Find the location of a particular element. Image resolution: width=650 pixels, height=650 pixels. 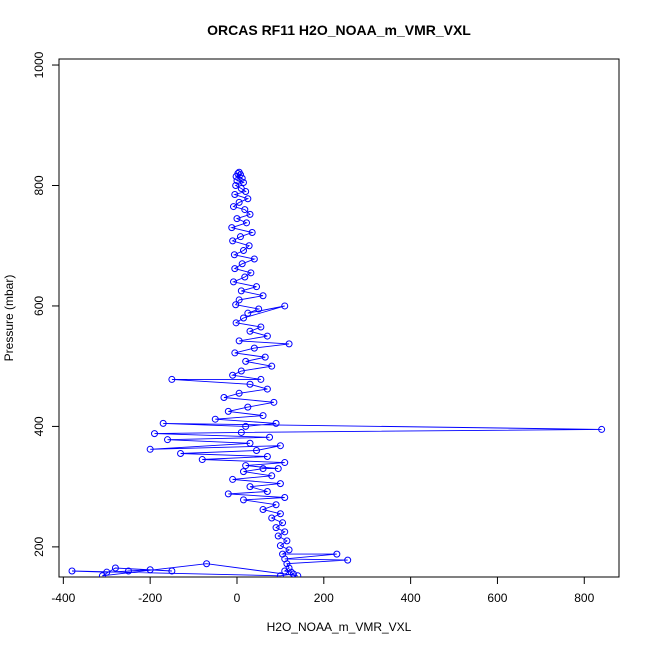

x-tick-label: 800 is located at coordinates (584, 598).